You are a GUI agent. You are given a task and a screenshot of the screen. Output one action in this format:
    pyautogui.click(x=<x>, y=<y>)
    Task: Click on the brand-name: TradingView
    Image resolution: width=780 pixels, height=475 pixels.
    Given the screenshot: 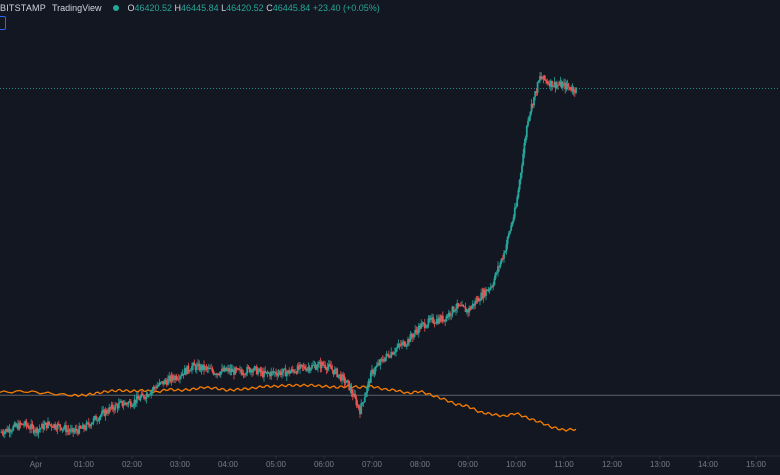 What is the action you would take?
    pyautogui.click(x=76, y=8)
    